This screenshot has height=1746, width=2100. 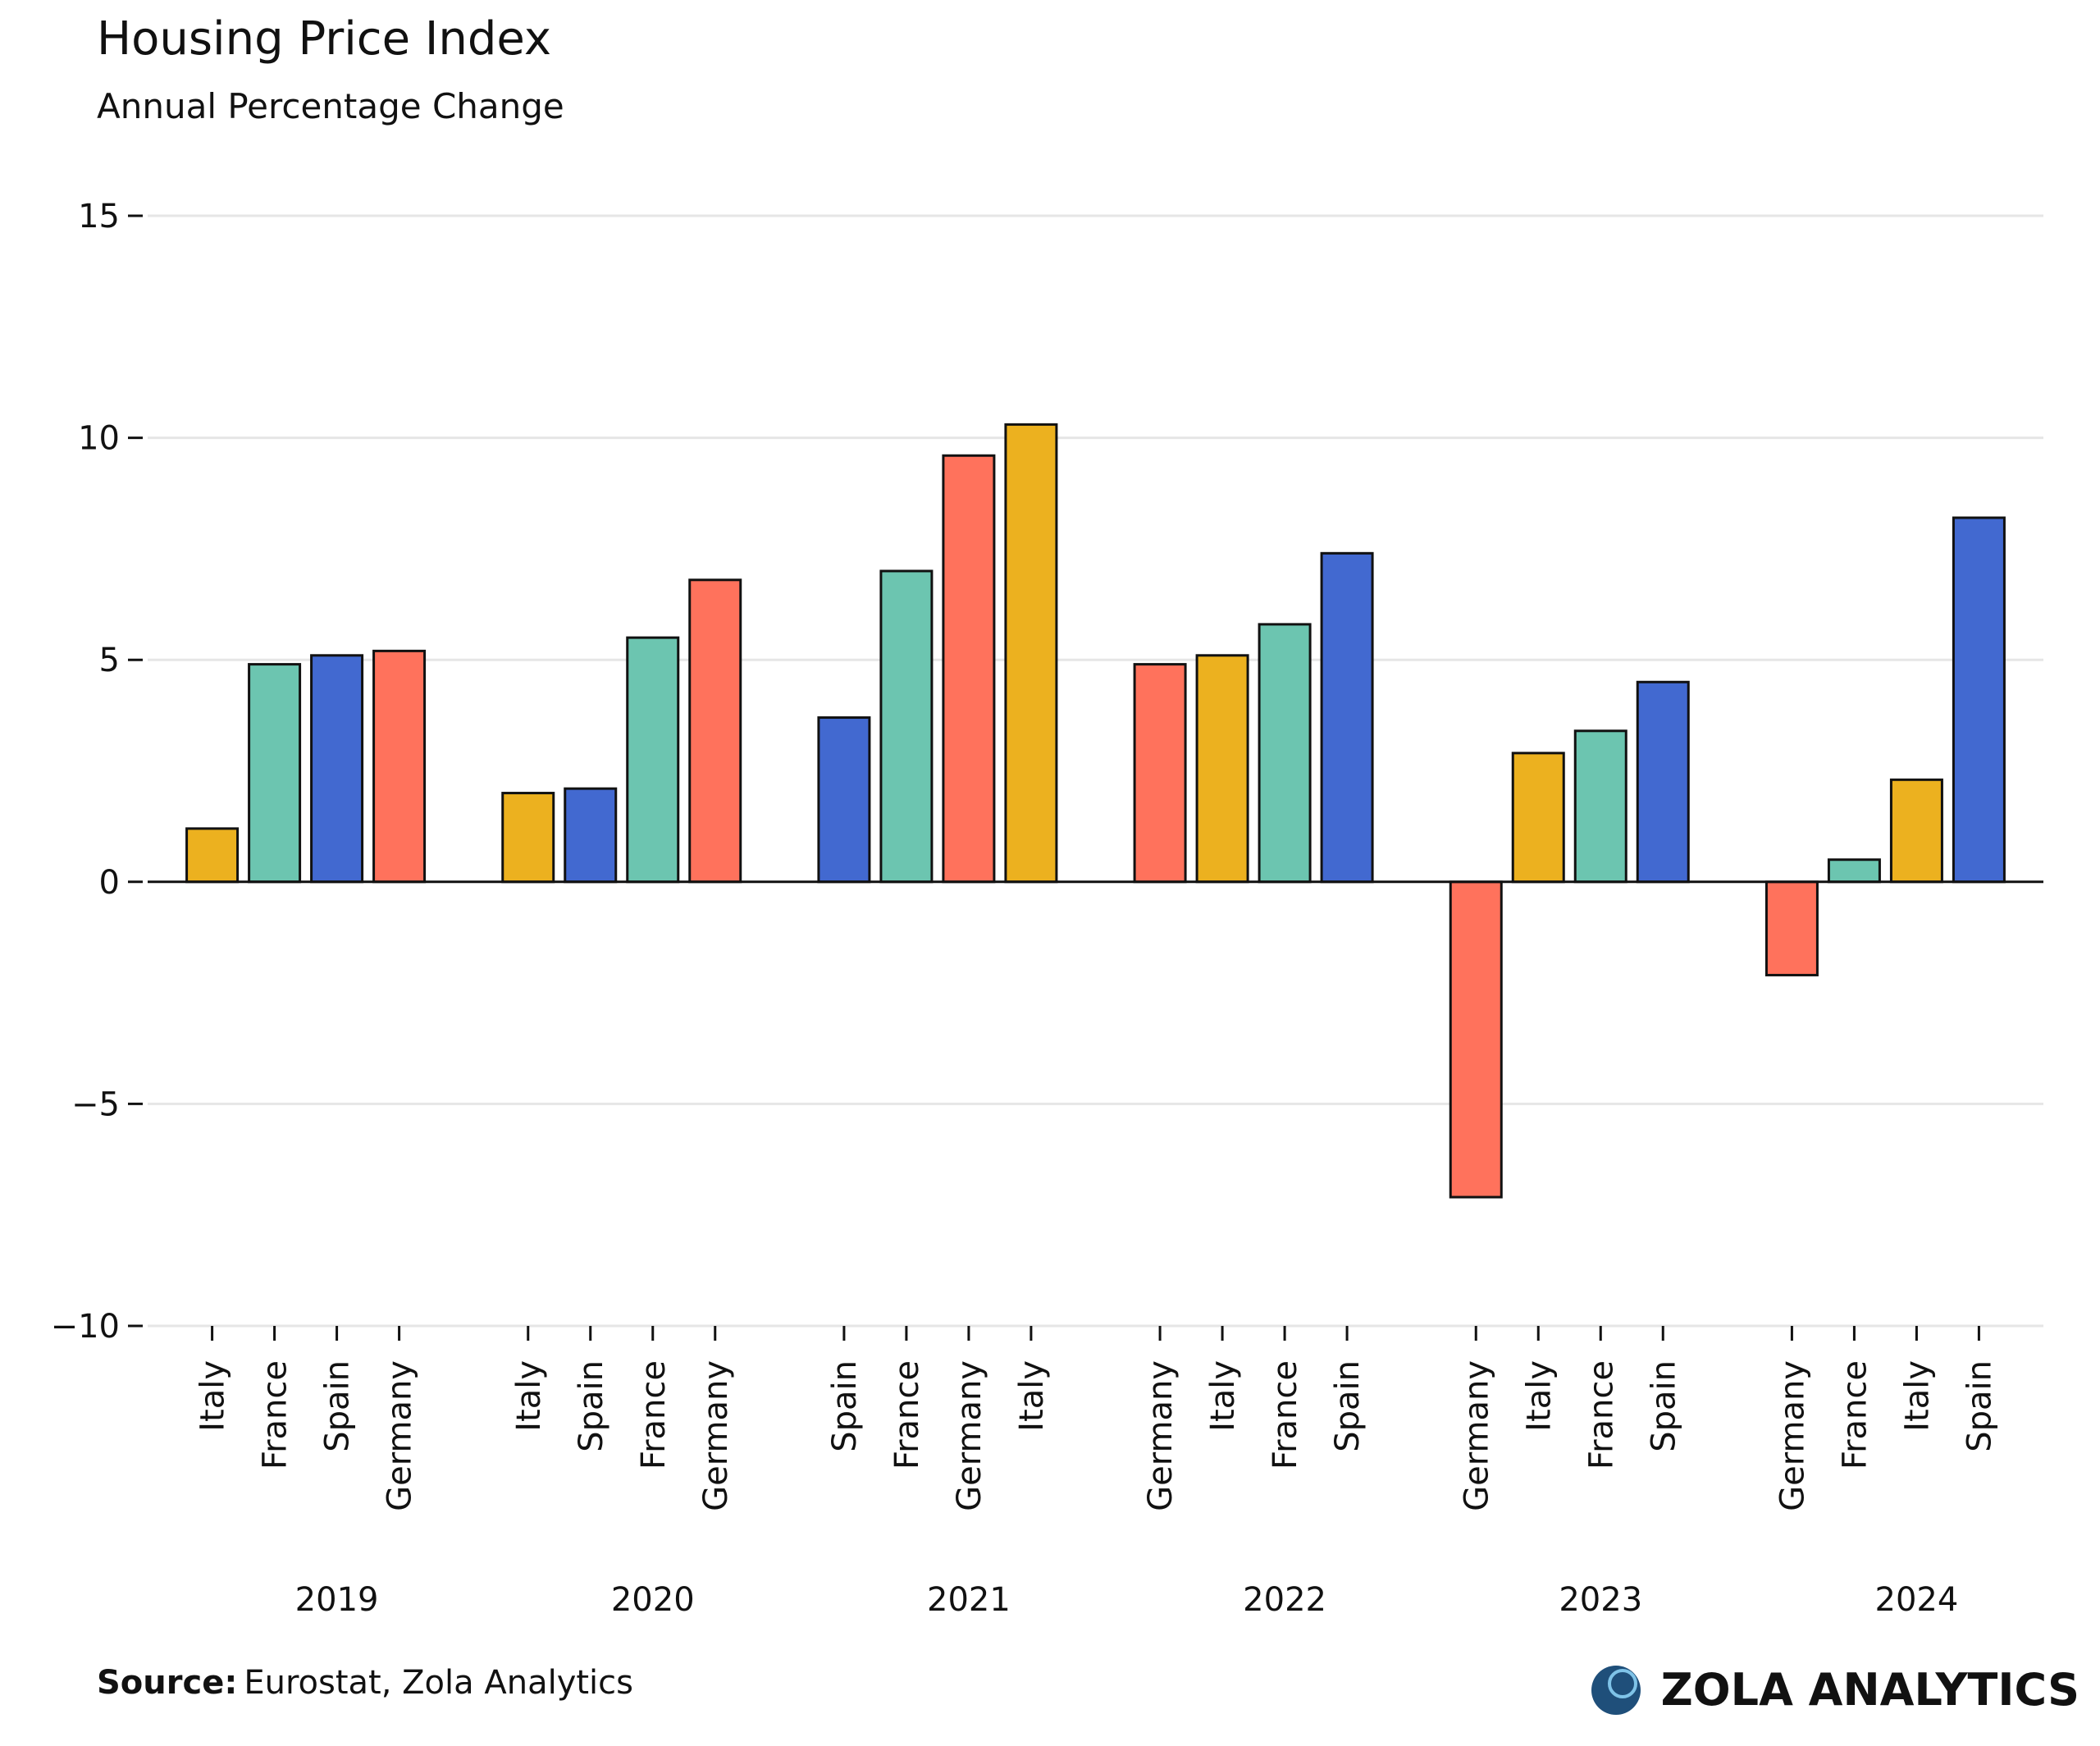 I want to click on group-label: 2023, so click(x=1600, y=1600).